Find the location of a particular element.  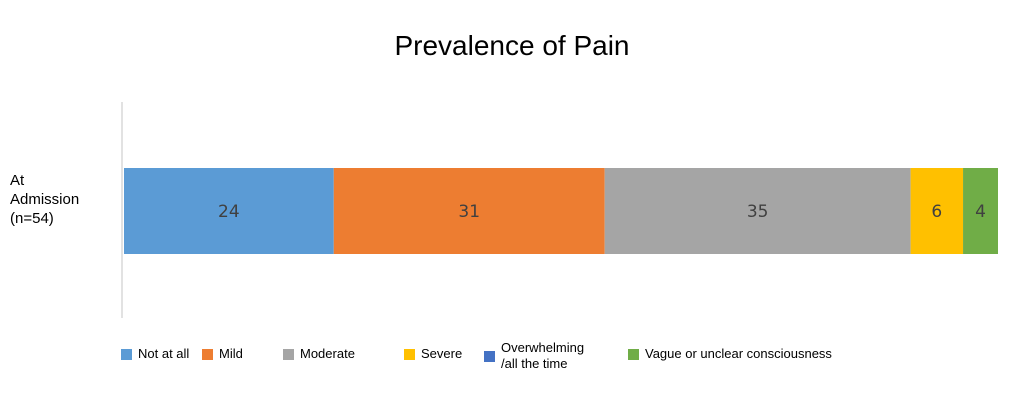

data-label-not-at-all: 24 is located at coordinates (229, 212).